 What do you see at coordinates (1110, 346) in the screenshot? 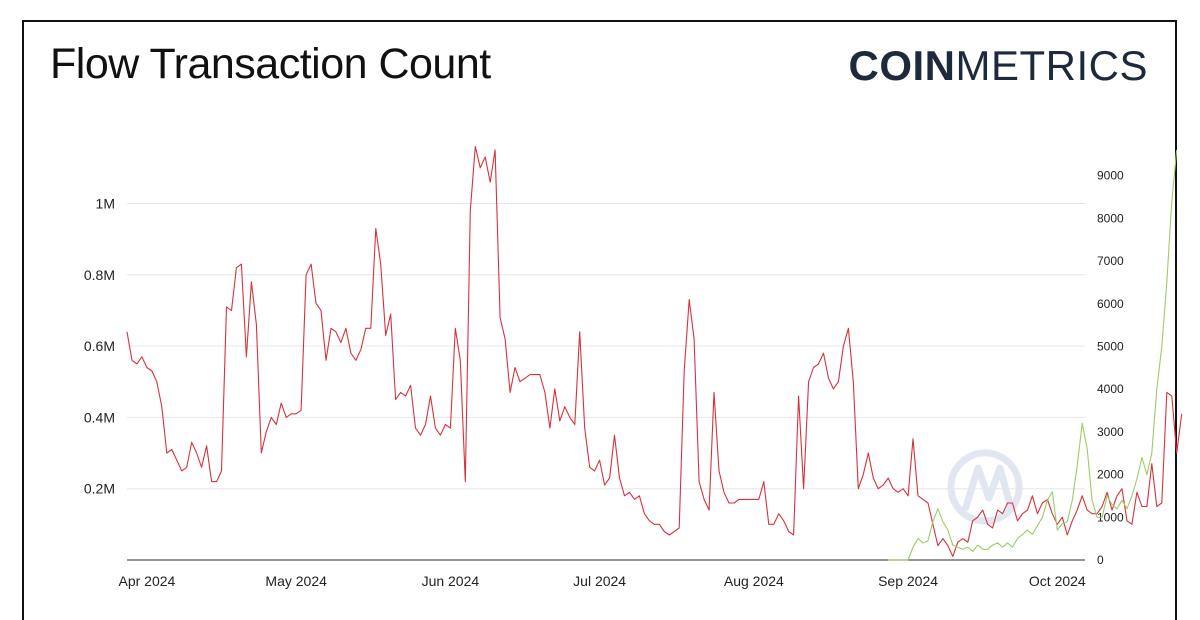
I see `y-right-tick-label: 5000` at bounding box center [1110, 346].